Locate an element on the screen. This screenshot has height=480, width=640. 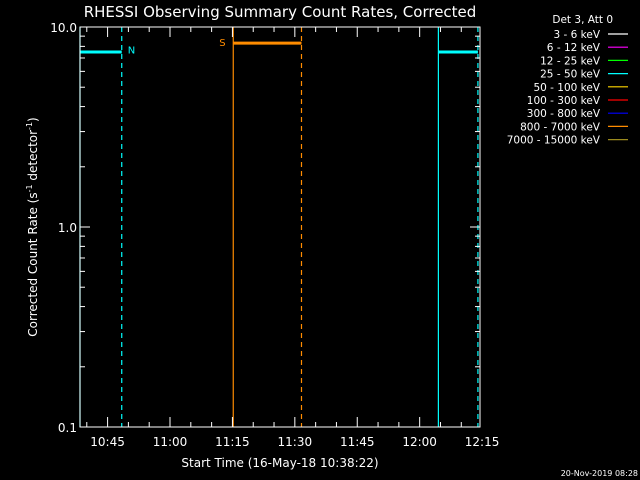
x-axis-label: Start Time (16-May-18 10:38:22) is located at coordinates (279, 463).